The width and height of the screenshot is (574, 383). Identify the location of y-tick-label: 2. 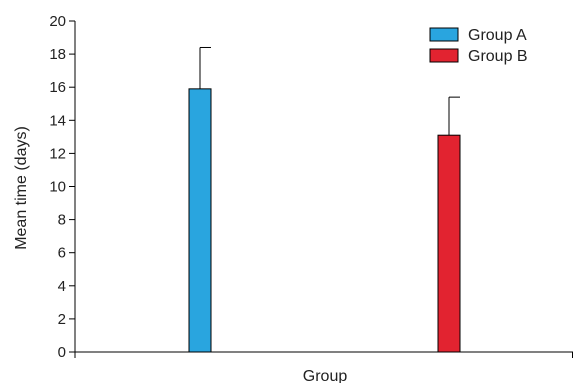
(62, 319).